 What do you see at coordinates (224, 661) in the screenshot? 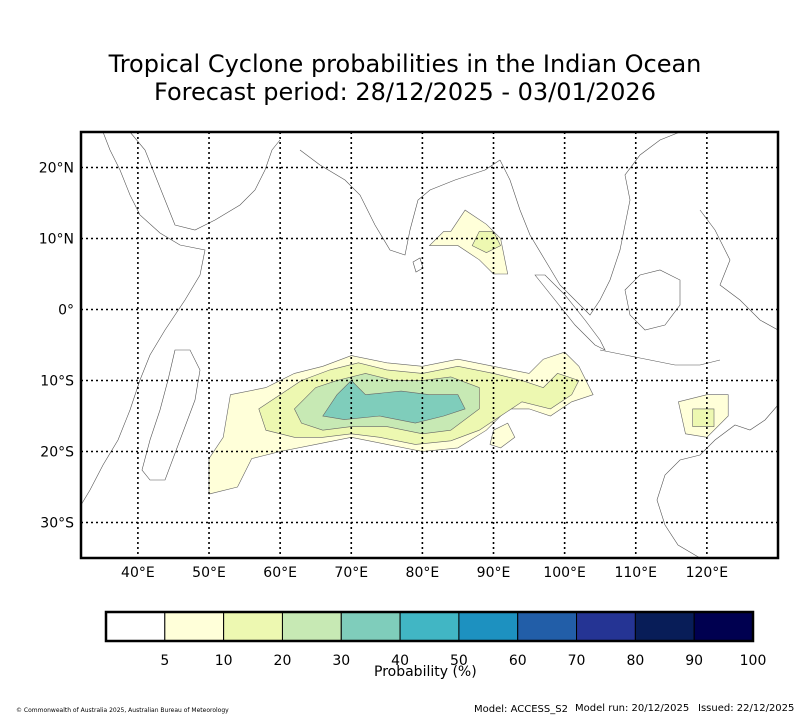
I see `colorbar-tick-label: 10` at bounding box center [224, 661].